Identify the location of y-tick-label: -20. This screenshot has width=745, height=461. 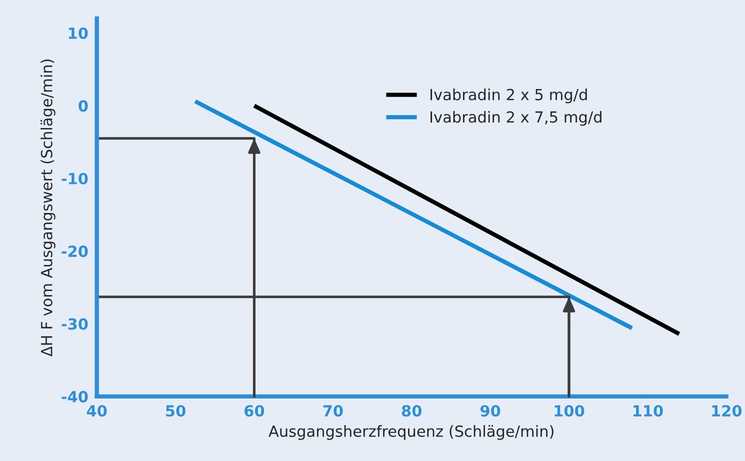
(75, 252).